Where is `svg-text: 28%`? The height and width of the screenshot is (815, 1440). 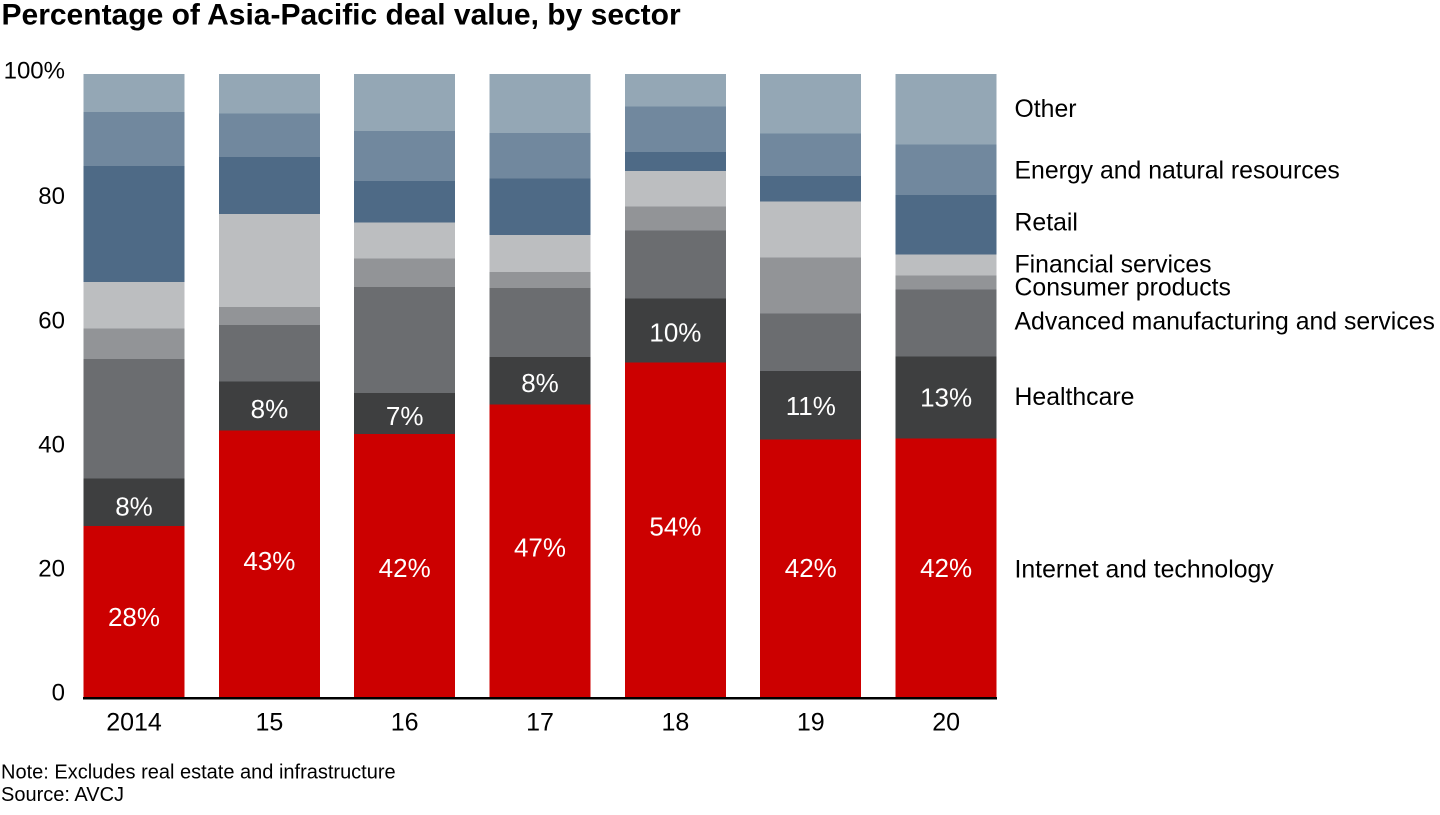 svg-text: 28% is located at coordinates (134, 617).